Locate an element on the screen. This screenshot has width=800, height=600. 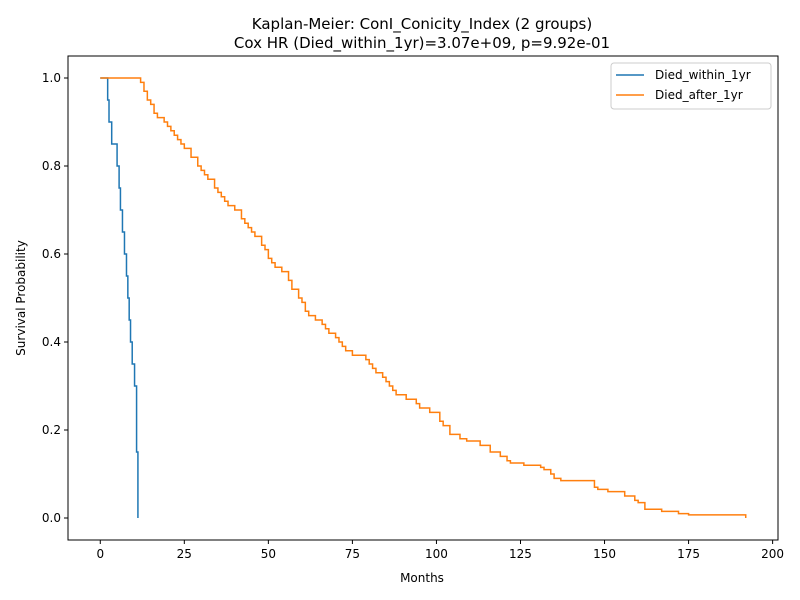
legend: Died_within_1yr Died_after_1yr is located at coordinates (691, 86).